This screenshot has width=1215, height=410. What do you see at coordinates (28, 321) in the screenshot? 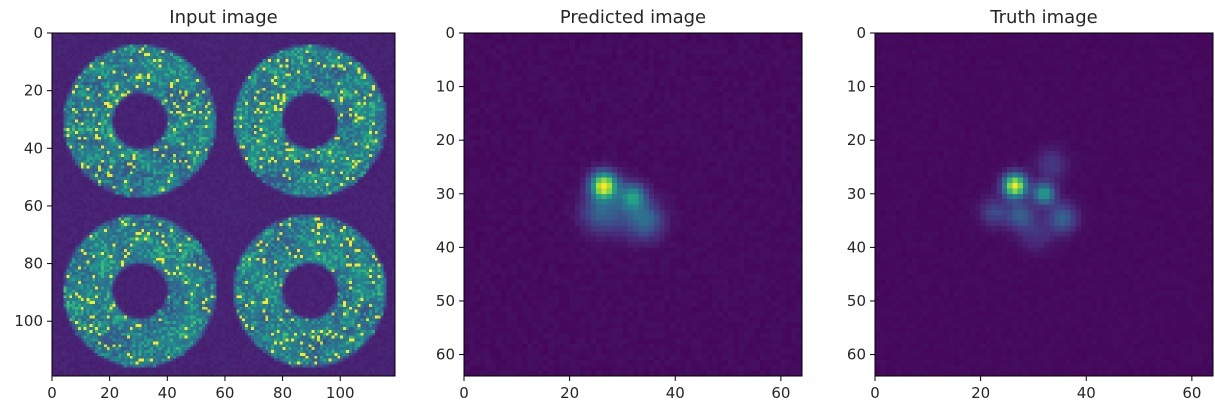
I see `y-tick-label: 100` at bounding box center [28, 321].